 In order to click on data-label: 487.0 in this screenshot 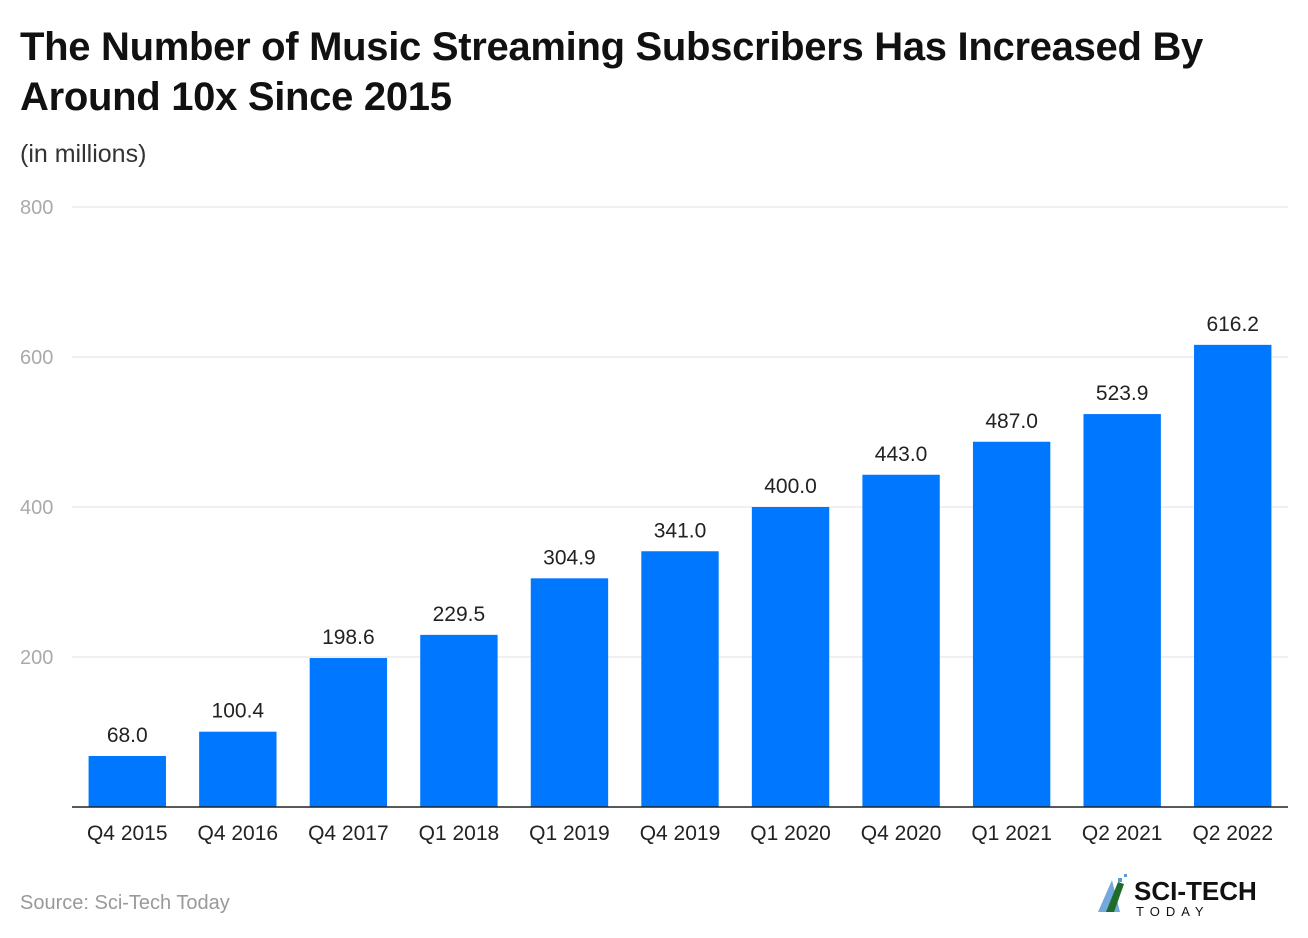, I will do `click(1011, 421)`.